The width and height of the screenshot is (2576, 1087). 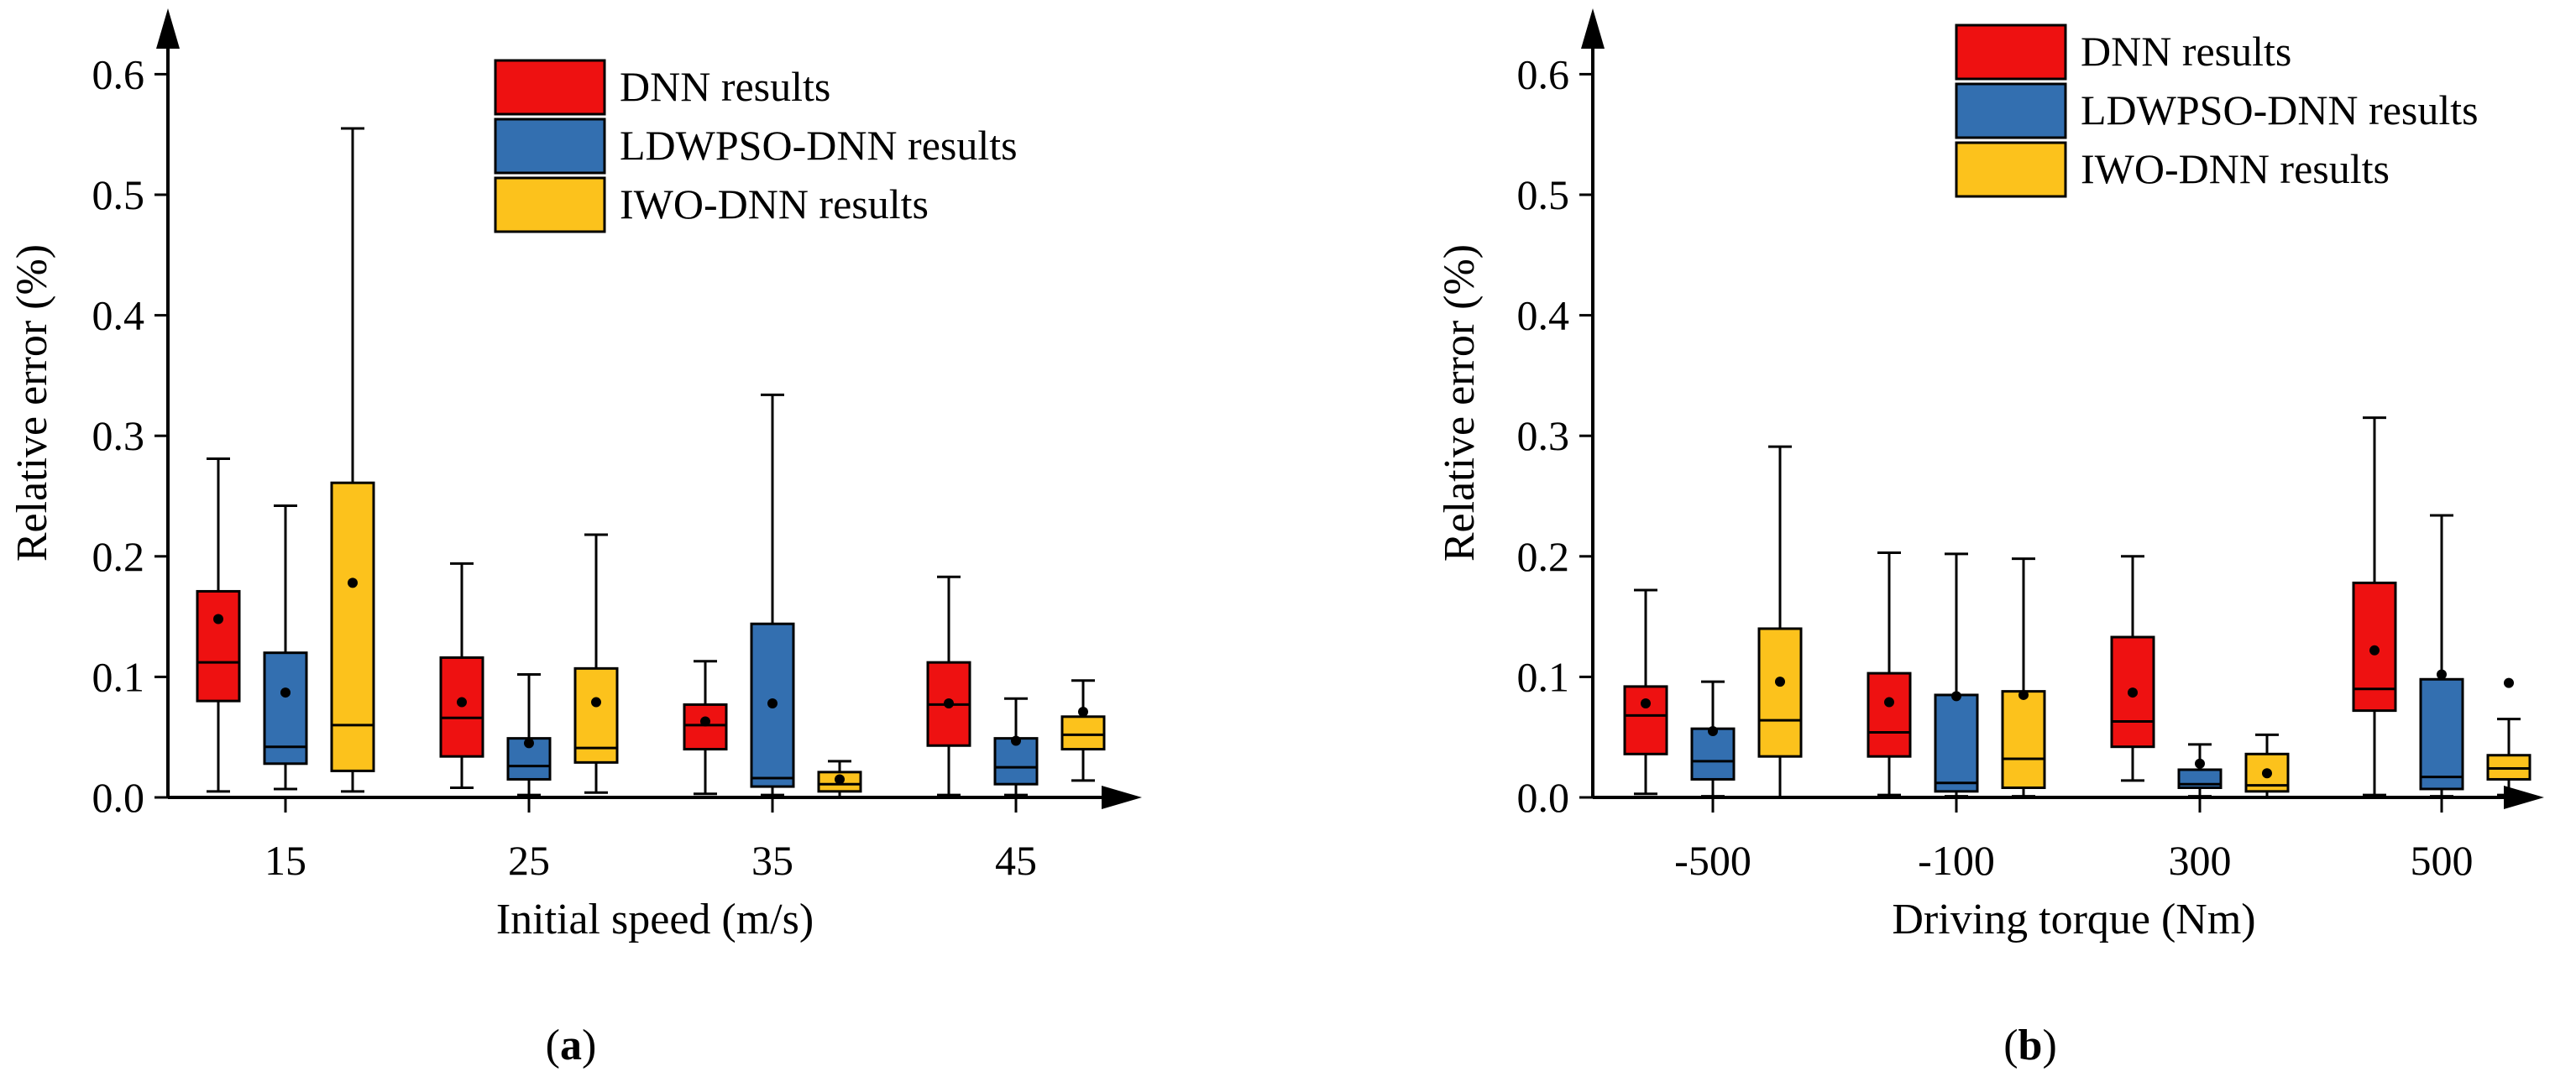 What do you see at coordinates (1956, 860) in the screenshot?
I see `x-tick-label: -100` at bounding box center [1956, 860].